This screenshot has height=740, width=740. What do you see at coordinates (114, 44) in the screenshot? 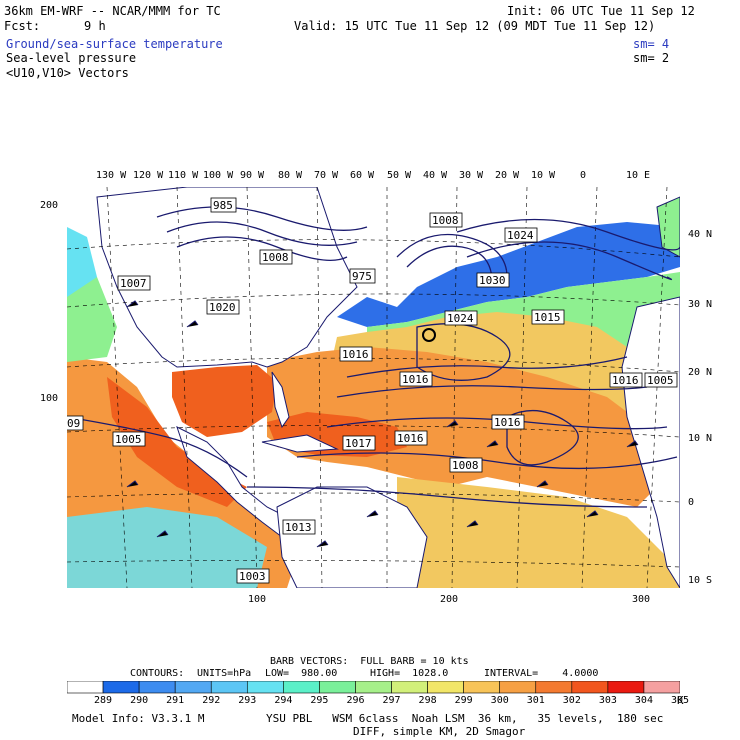
I see `field-ground-temperature: Ground/sea-surface temperature` at bounding box center [114, 44].